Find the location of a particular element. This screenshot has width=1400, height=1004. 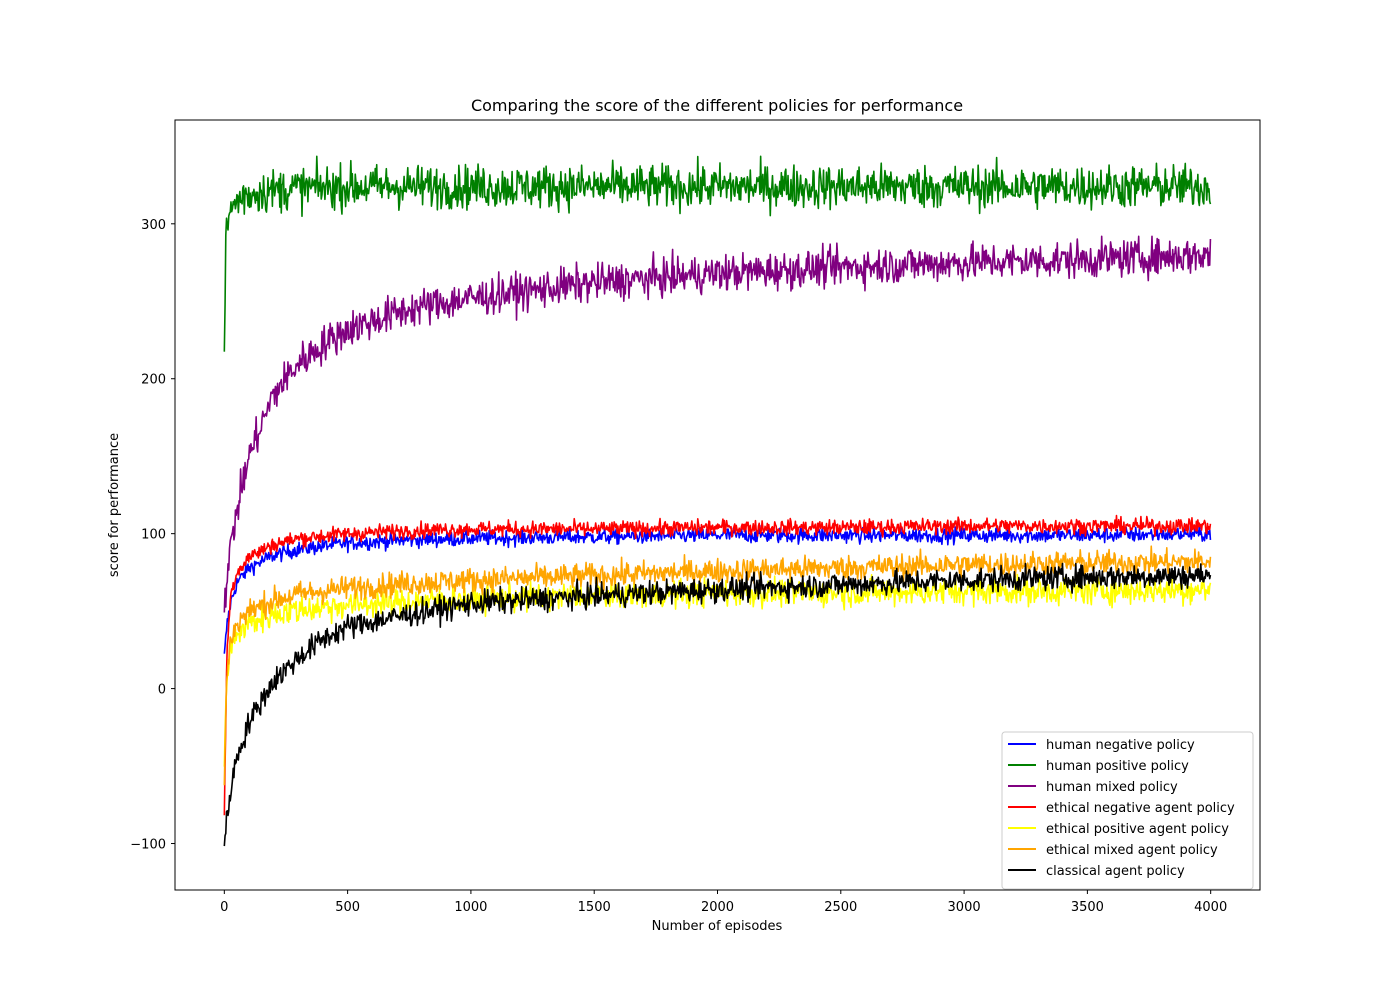

x-tick-label: 4000 is located at coordinates (1210, 907).